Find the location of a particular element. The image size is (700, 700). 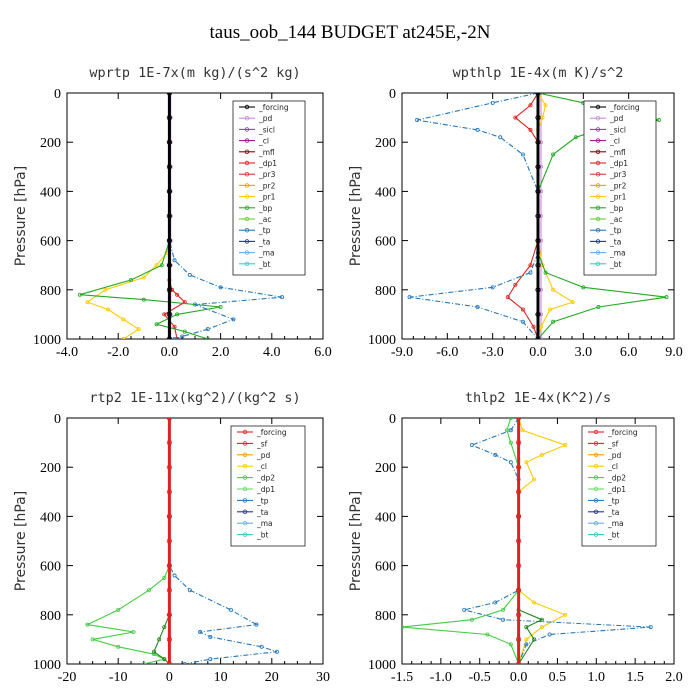

legend-label: _bp is located at coordinates (616, 208).